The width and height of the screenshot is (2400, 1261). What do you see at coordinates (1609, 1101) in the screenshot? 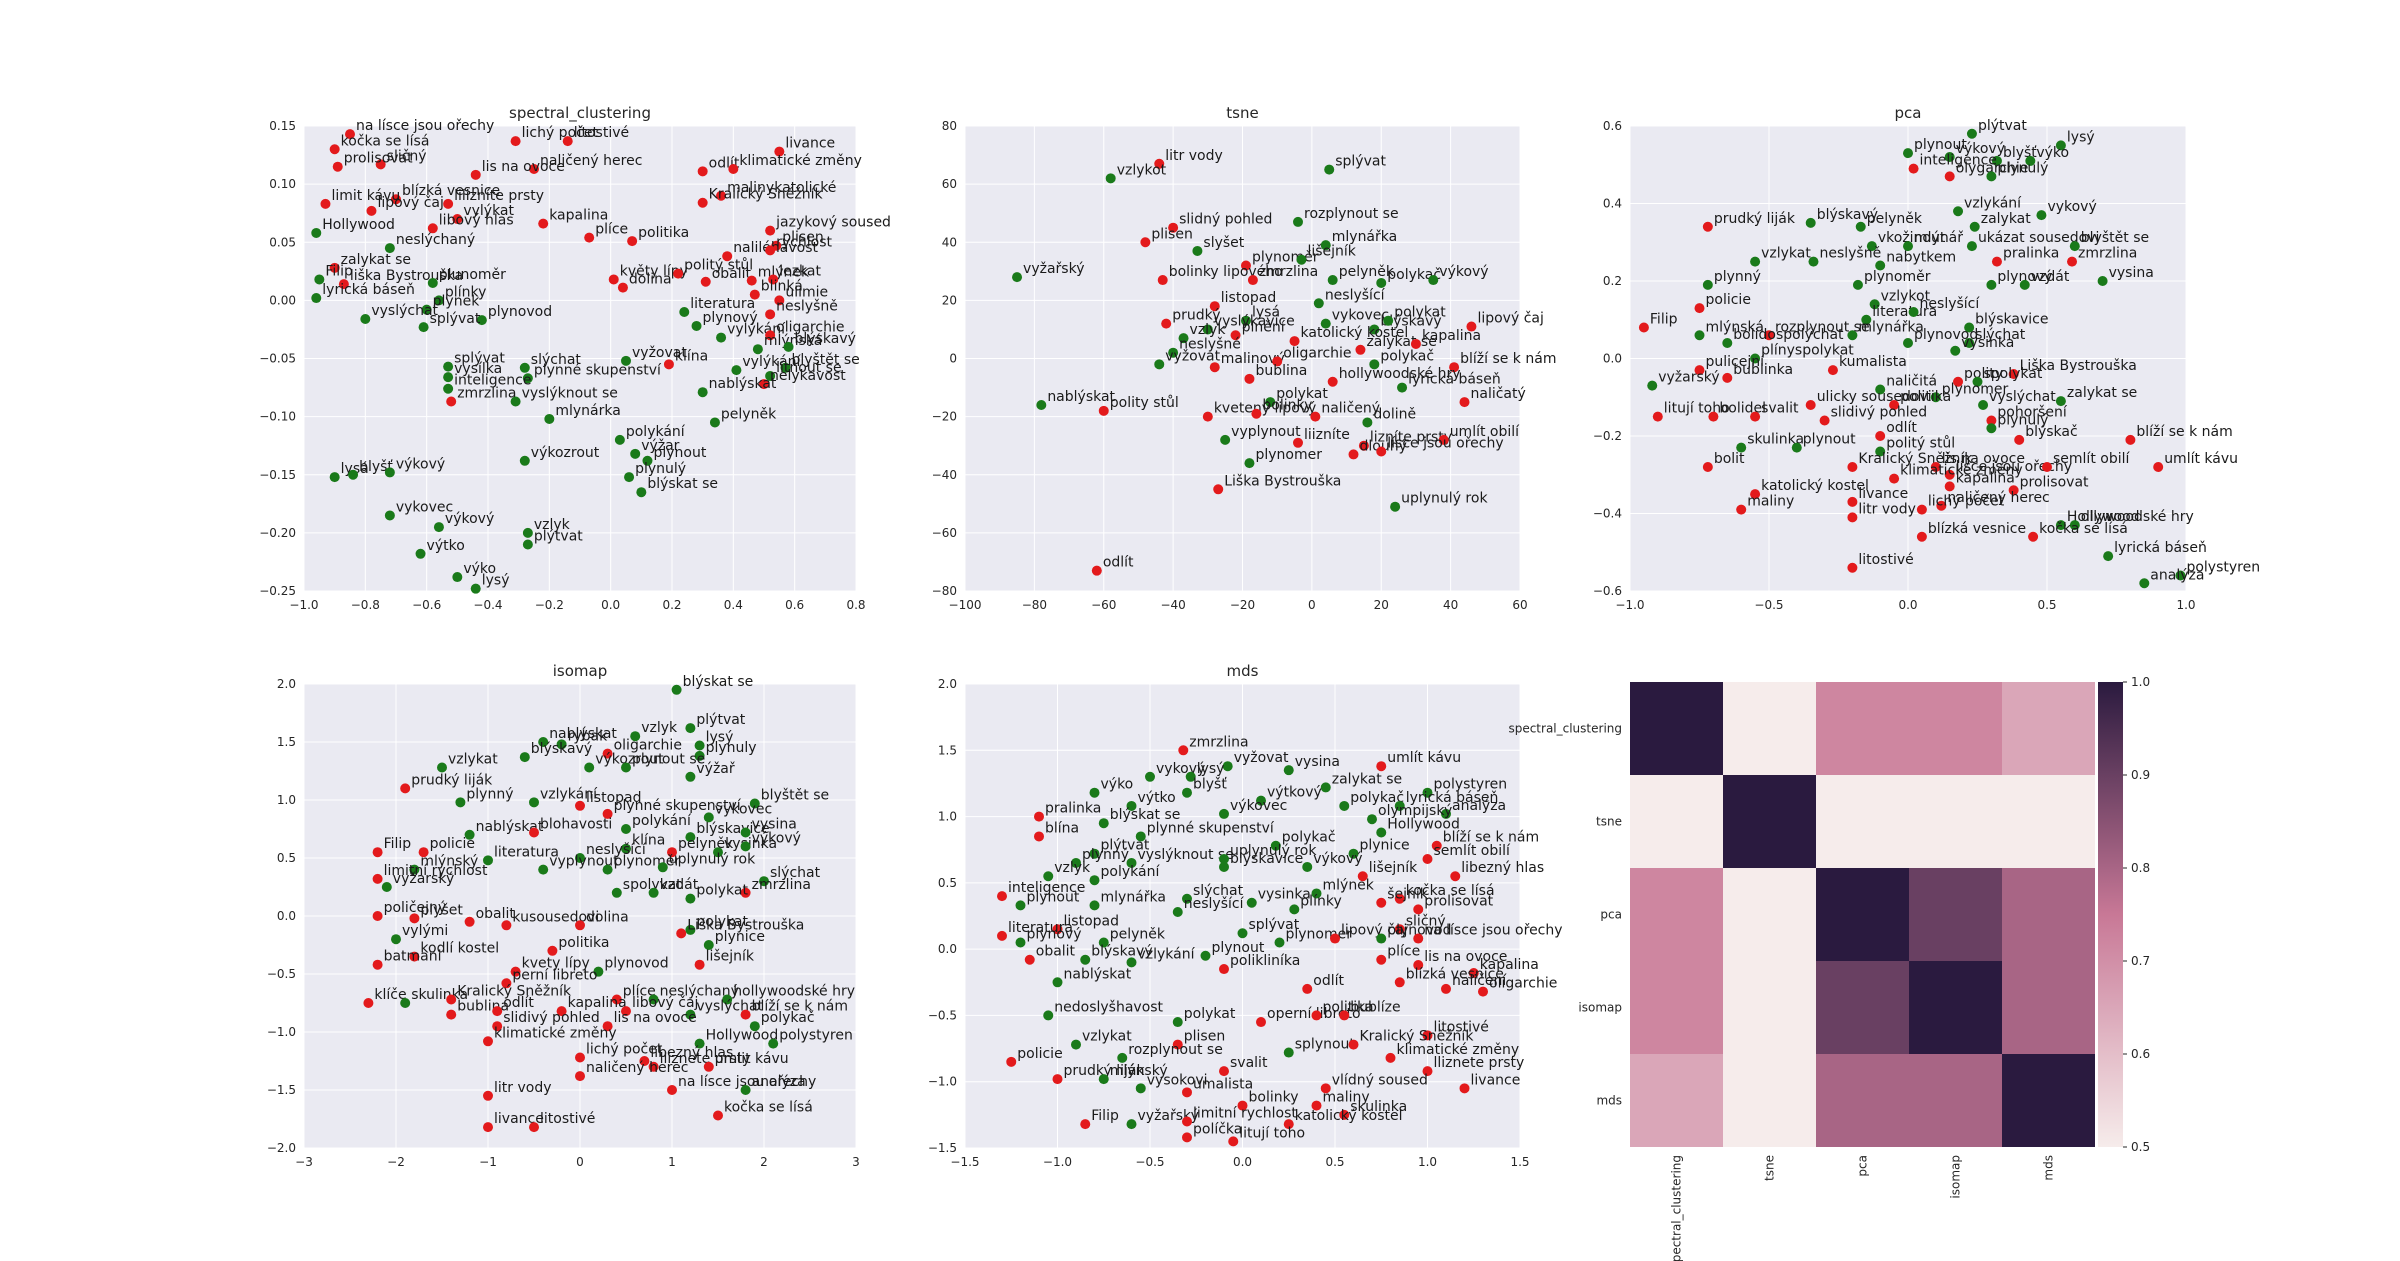
I see `heatmap-row-label: mds` at bounding box center [1609, 1101].